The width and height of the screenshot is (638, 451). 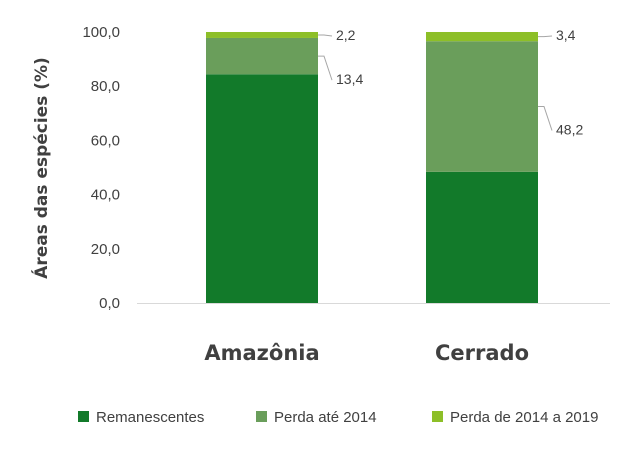 What do you see at coordinates (150, 417) in the screenshot?
I see `legend-label: Remanescentes` at bounding box center [150, 417].